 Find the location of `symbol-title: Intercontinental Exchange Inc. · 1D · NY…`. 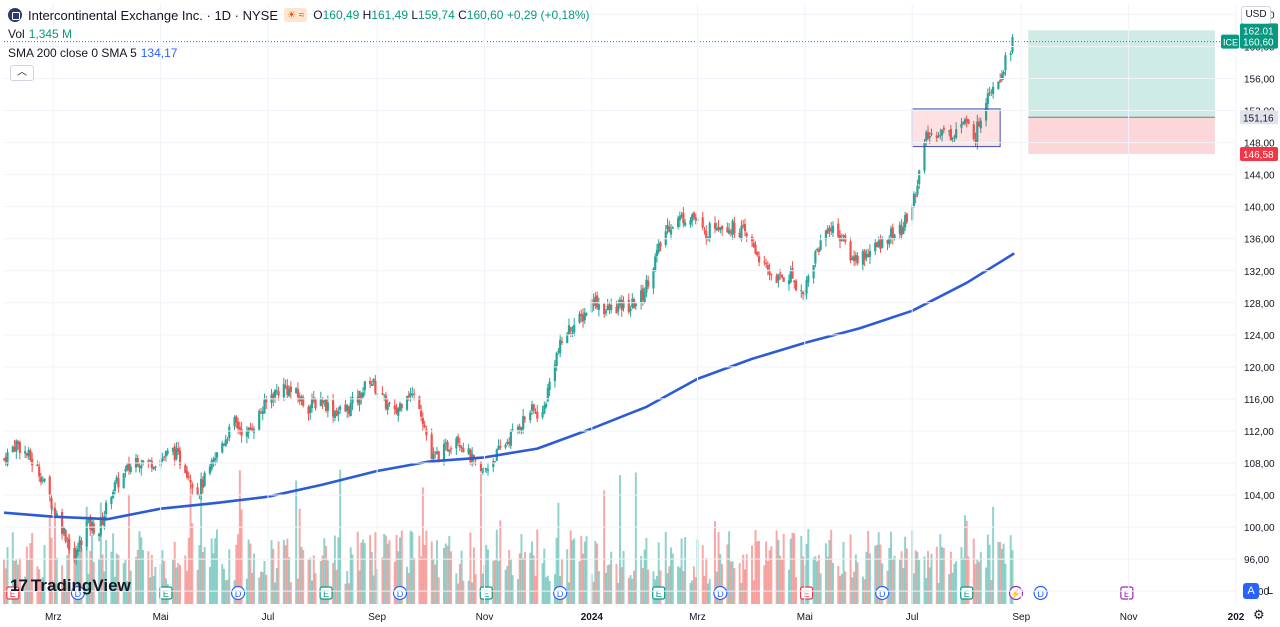

symbol-title: Intercontinental Exchange Inc. · 1D · NY… is located at coordinates (153, 15).